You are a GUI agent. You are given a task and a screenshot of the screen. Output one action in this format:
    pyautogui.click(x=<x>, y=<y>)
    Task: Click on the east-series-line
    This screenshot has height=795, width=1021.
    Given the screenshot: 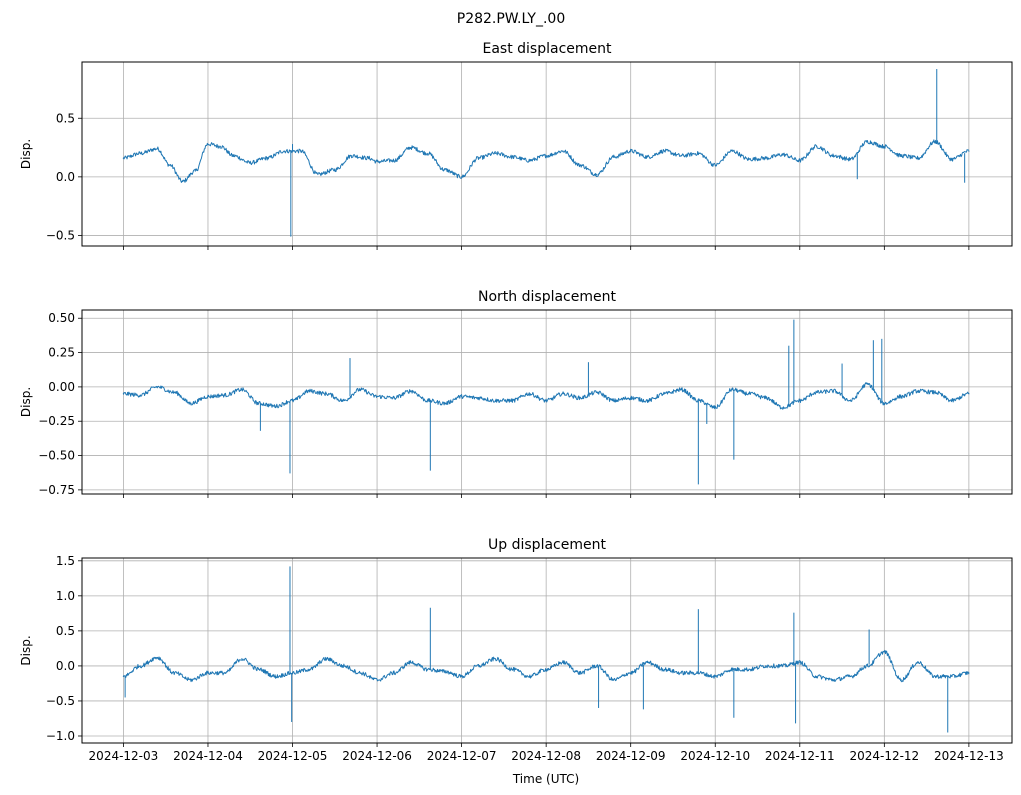 What is the action you would take?
    pyautogui.click(x=545, y=161)
    